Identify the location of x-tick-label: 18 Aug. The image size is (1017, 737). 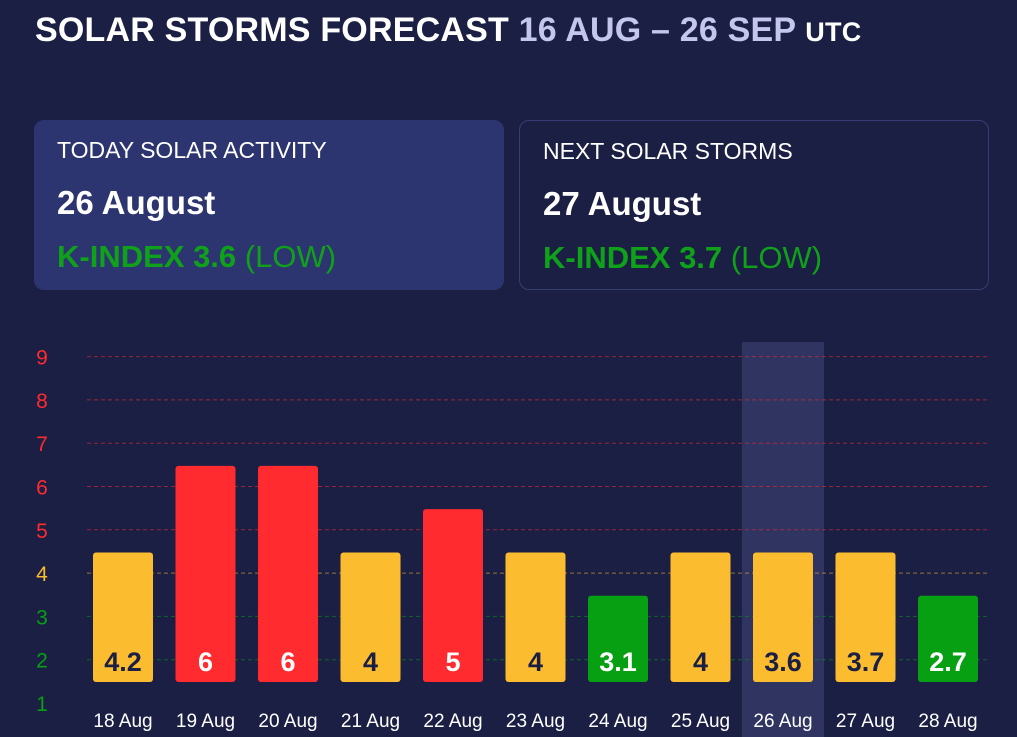
(122, 721).